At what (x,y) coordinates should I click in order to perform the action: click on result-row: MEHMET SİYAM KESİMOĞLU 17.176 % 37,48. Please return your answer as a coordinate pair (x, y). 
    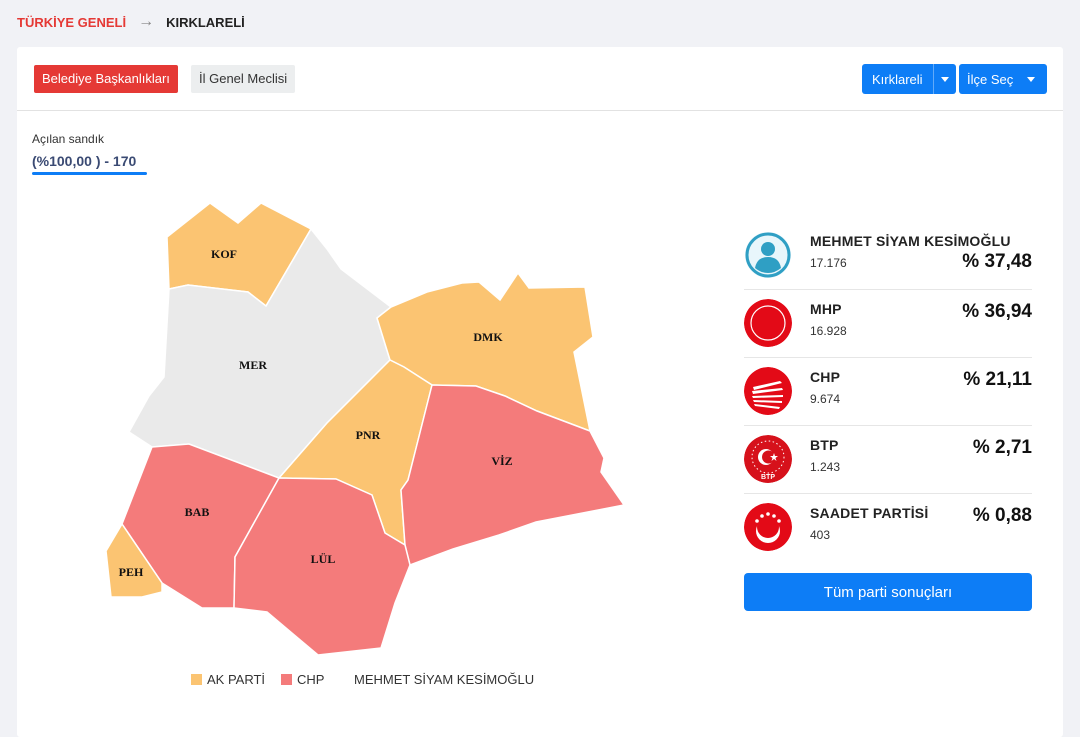
    Looking at the image, I should click on (888, 256).